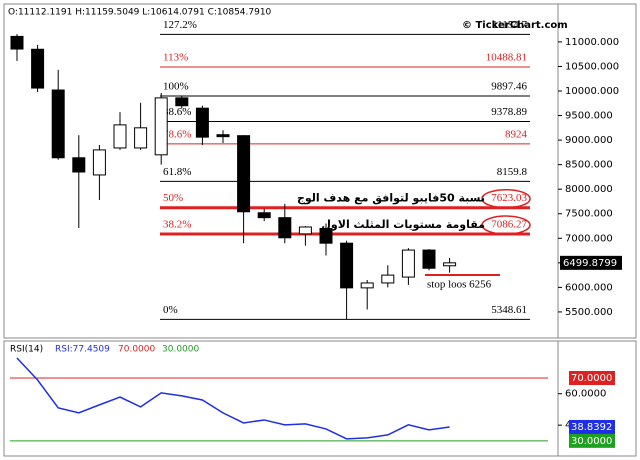 This screenshot has width=640, height=460. I want to click on fib-value: 7623.03, so click(509, 198).